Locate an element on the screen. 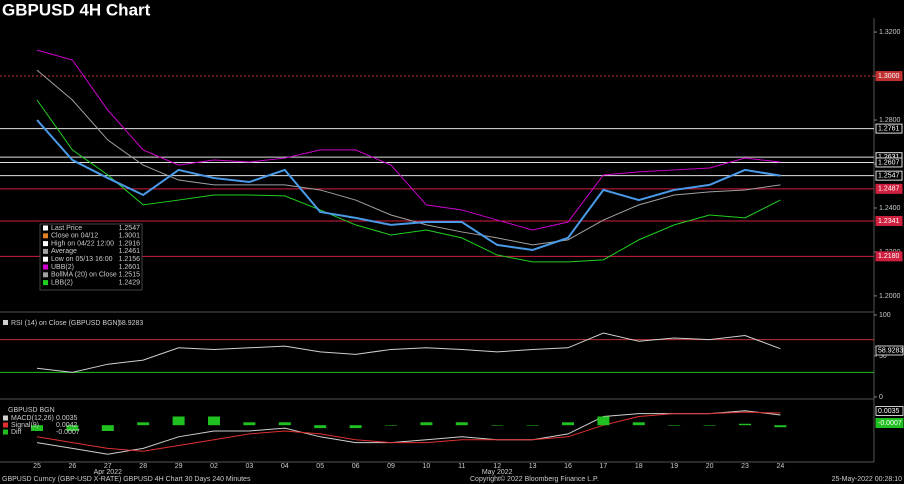  y-tick-label: 100 is located at coordinates (885, 315).